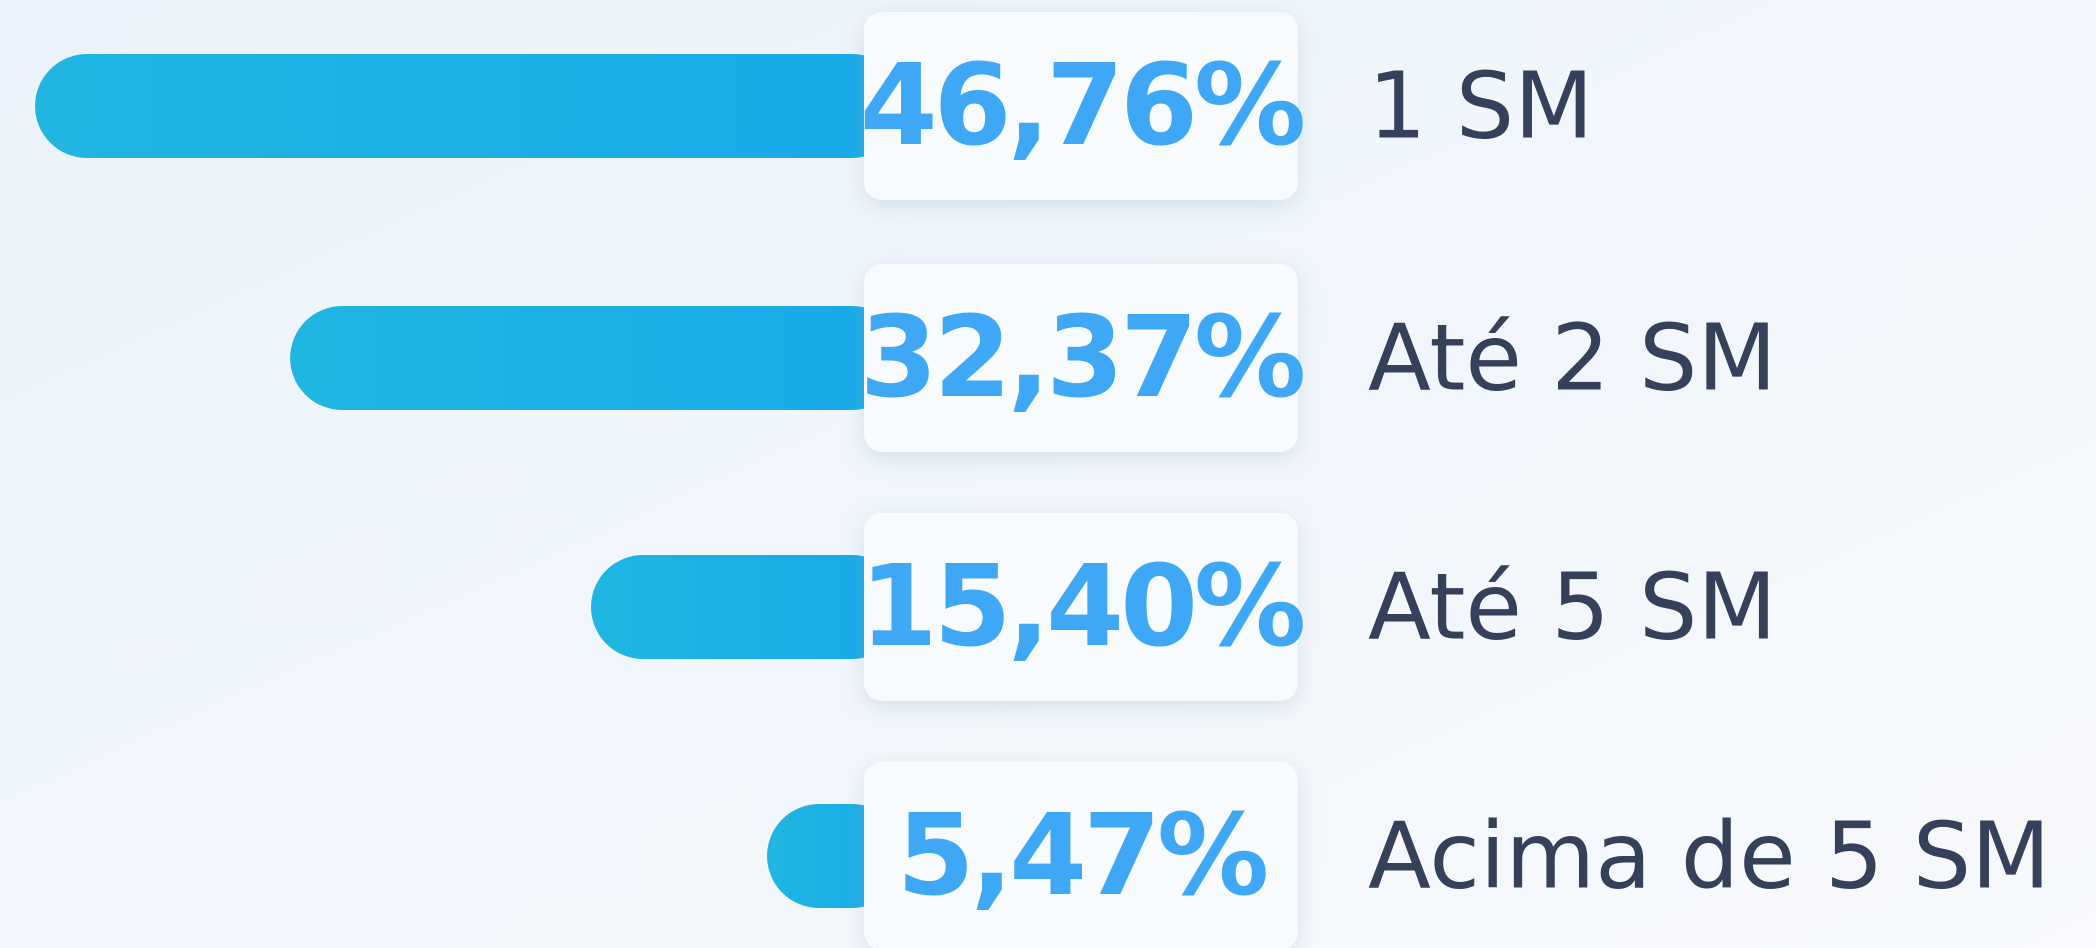 This screenshot has height=948, width=2096. I want to click on category-label: Até 5 SM, so click(1572, 607).